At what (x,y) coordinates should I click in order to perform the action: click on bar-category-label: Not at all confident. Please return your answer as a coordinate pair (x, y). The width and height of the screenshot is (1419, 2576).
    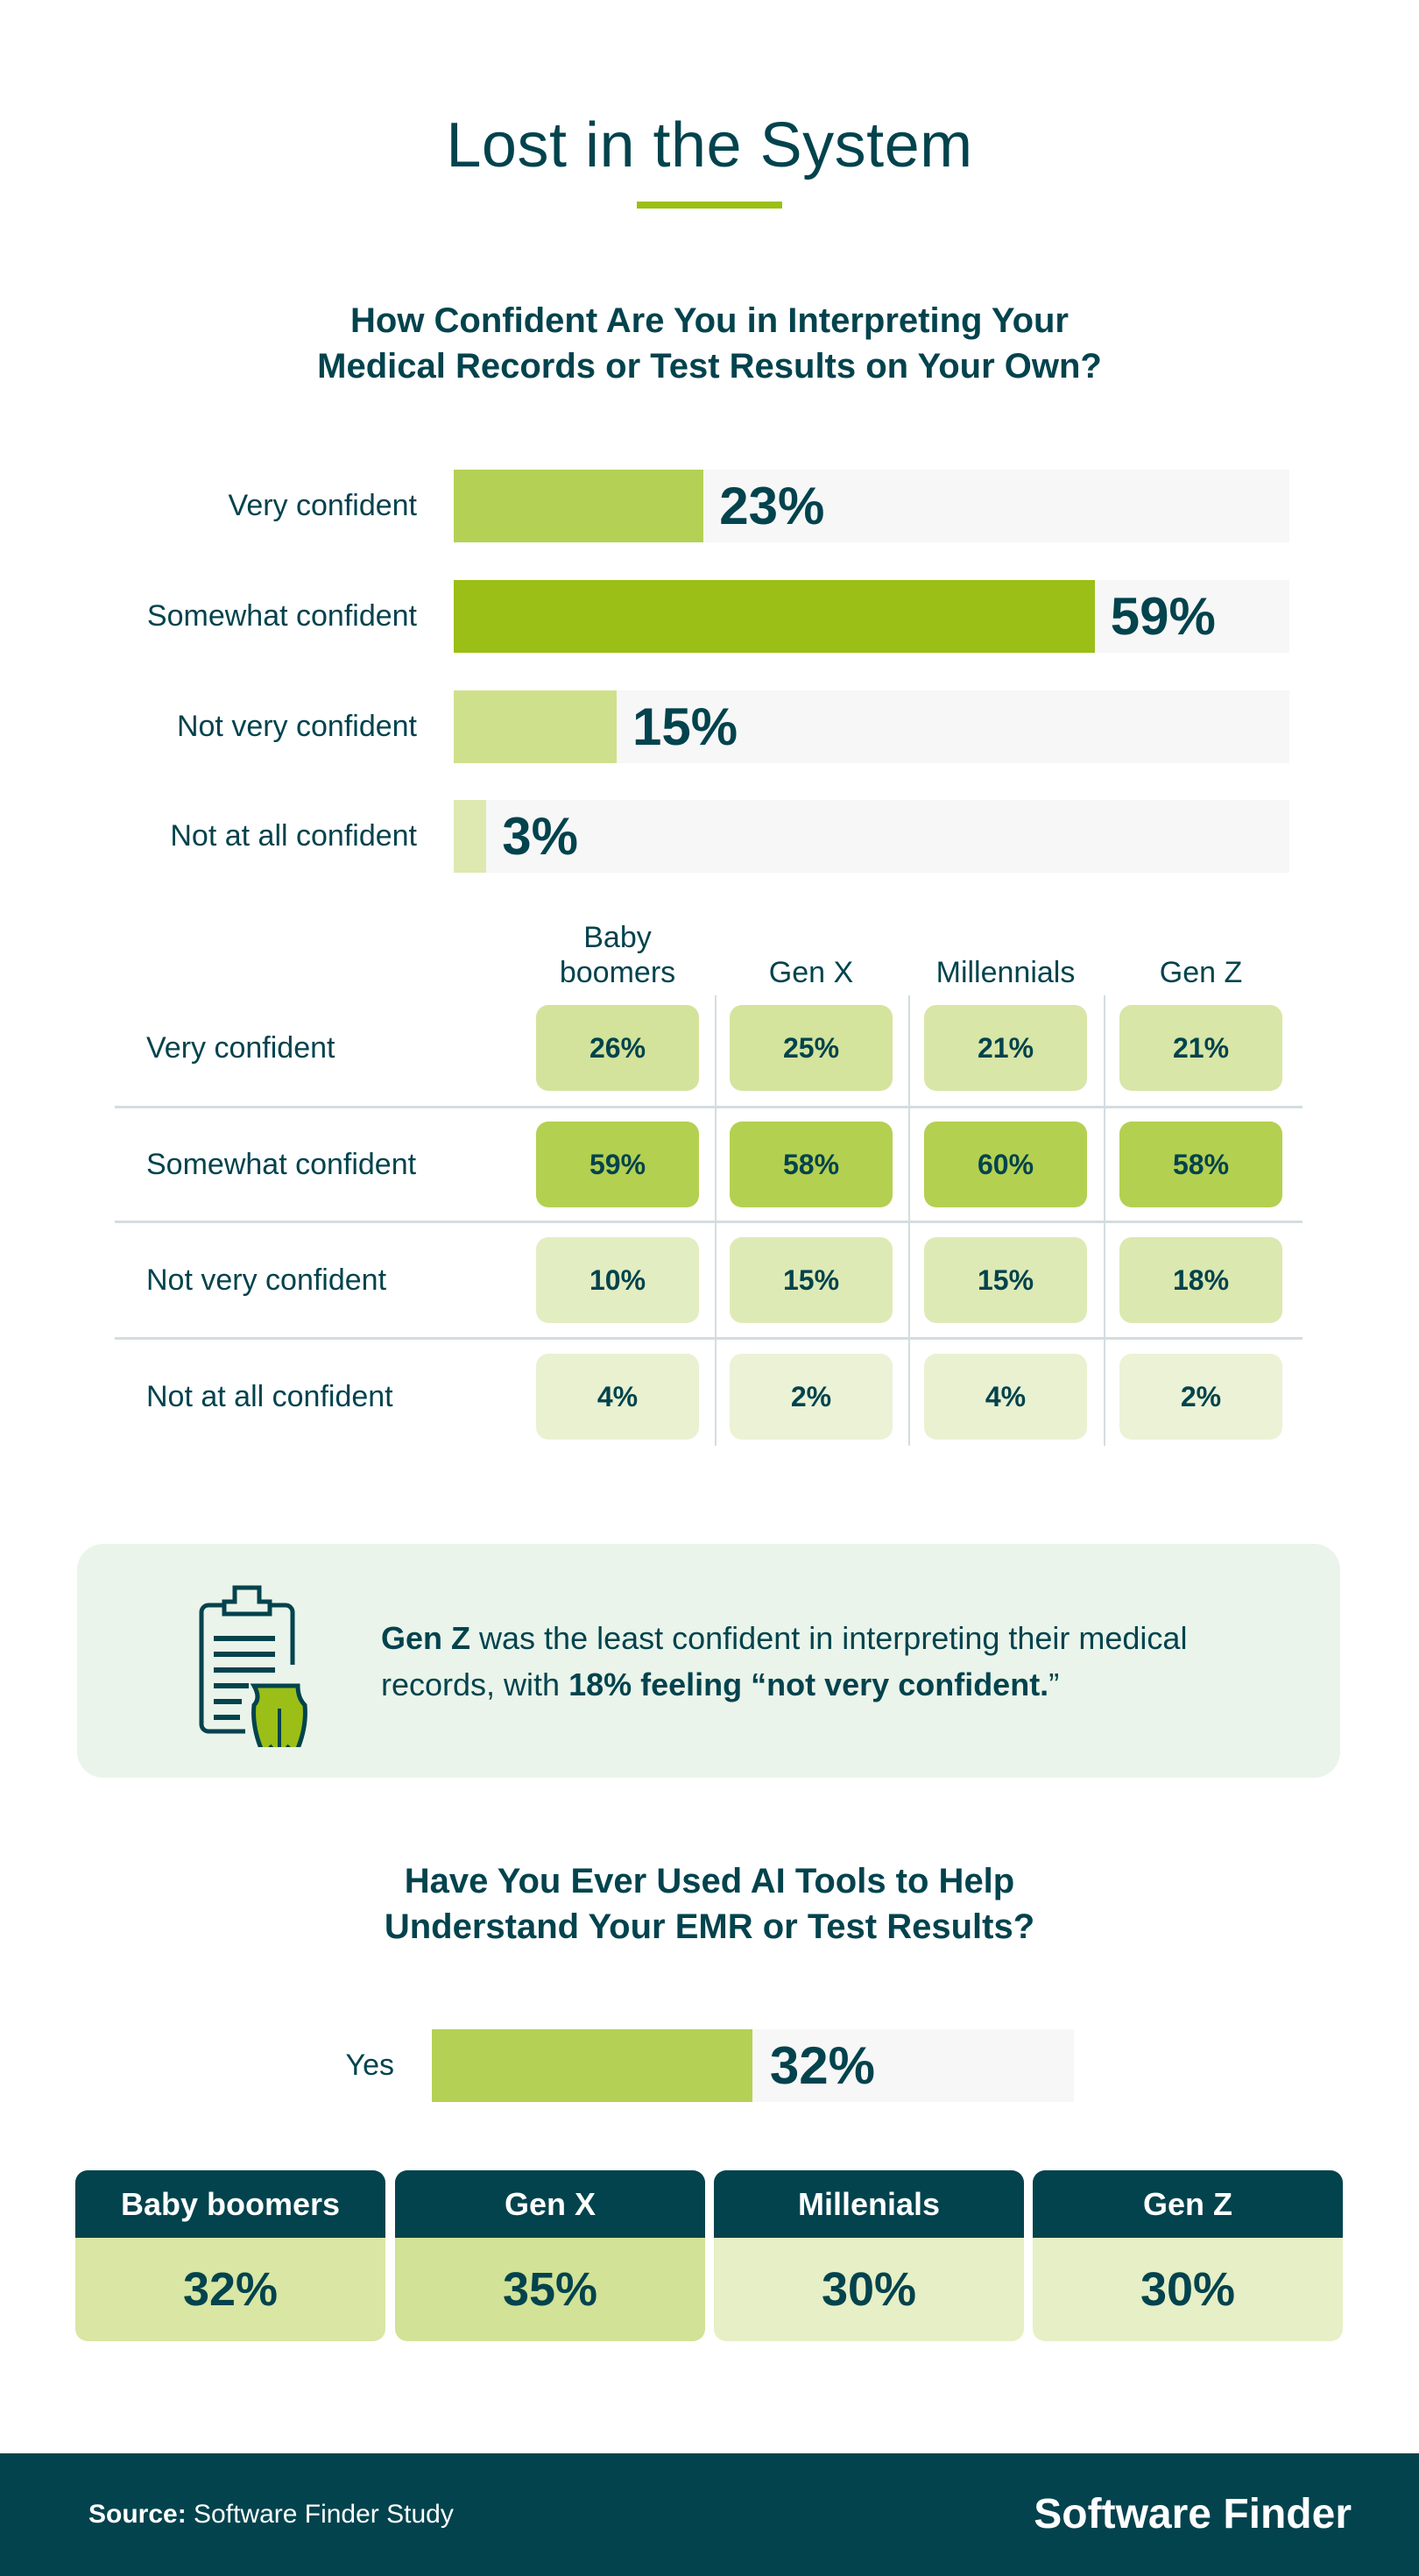
    Looking at the image, I should click on (293, 836).